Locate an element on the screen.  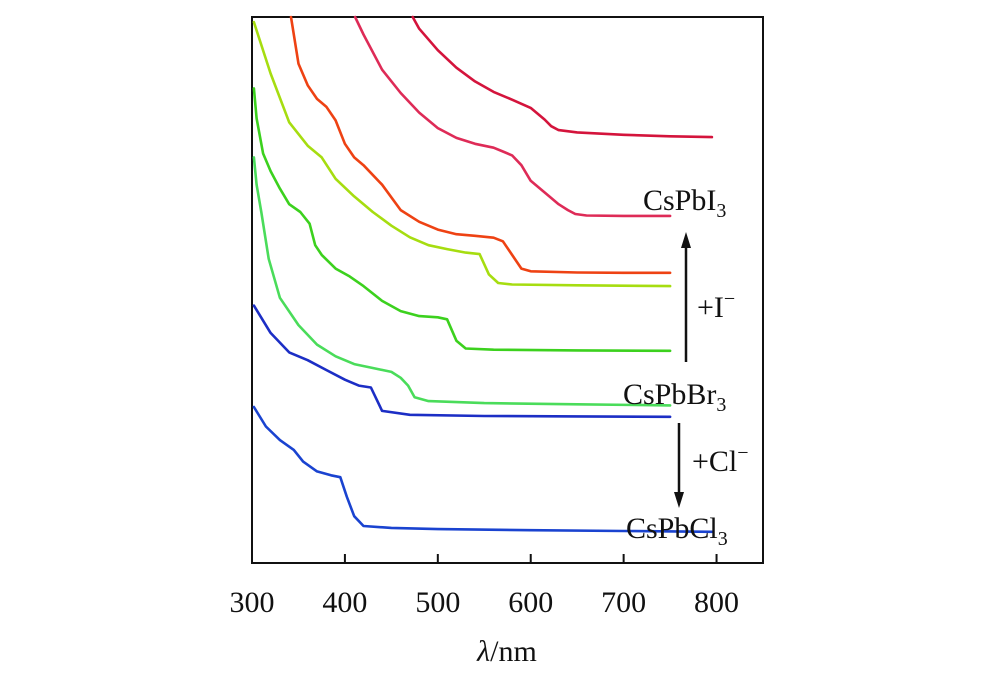
annotation-plus-chloride: +Cl− is located at coordinates (720, 460).